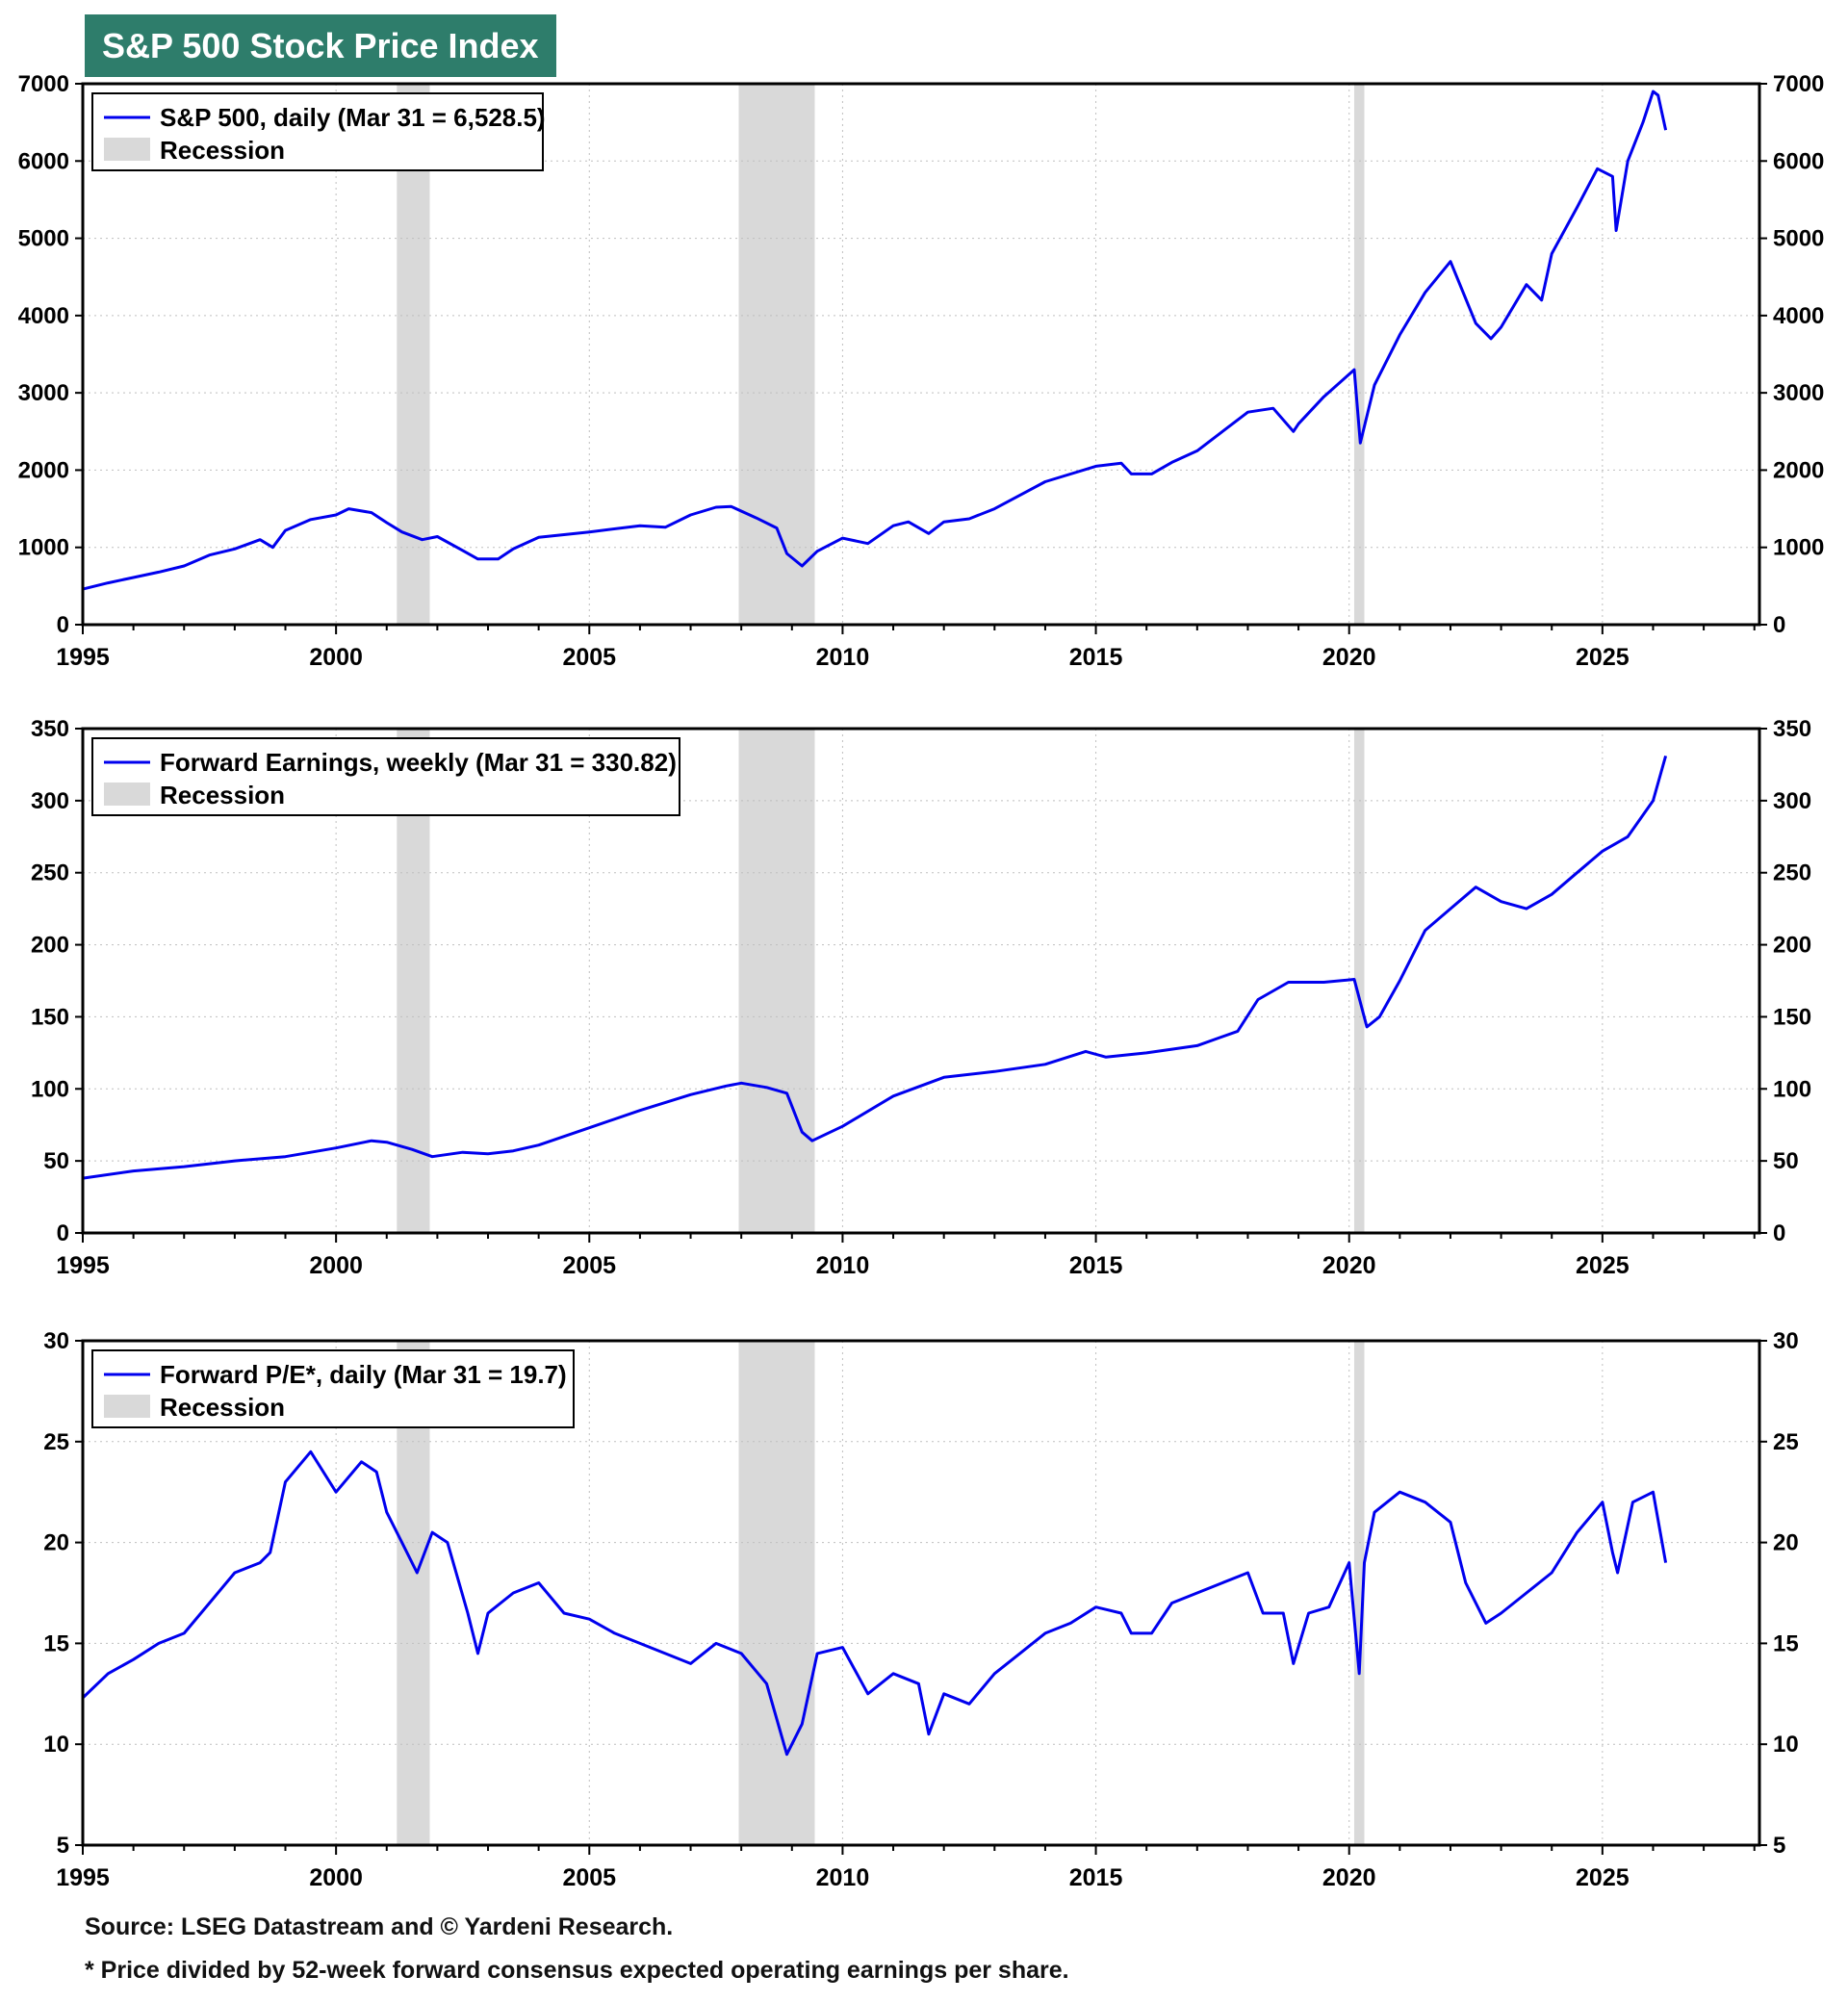 The image size is (1848, 2002). What do you see at coordinates (353, 117) in the screenshot?
I see `sp500-legend-label-series: S&P 500, daily (Mar 31 = 6,528.5)` at bounding box center [353, 117].